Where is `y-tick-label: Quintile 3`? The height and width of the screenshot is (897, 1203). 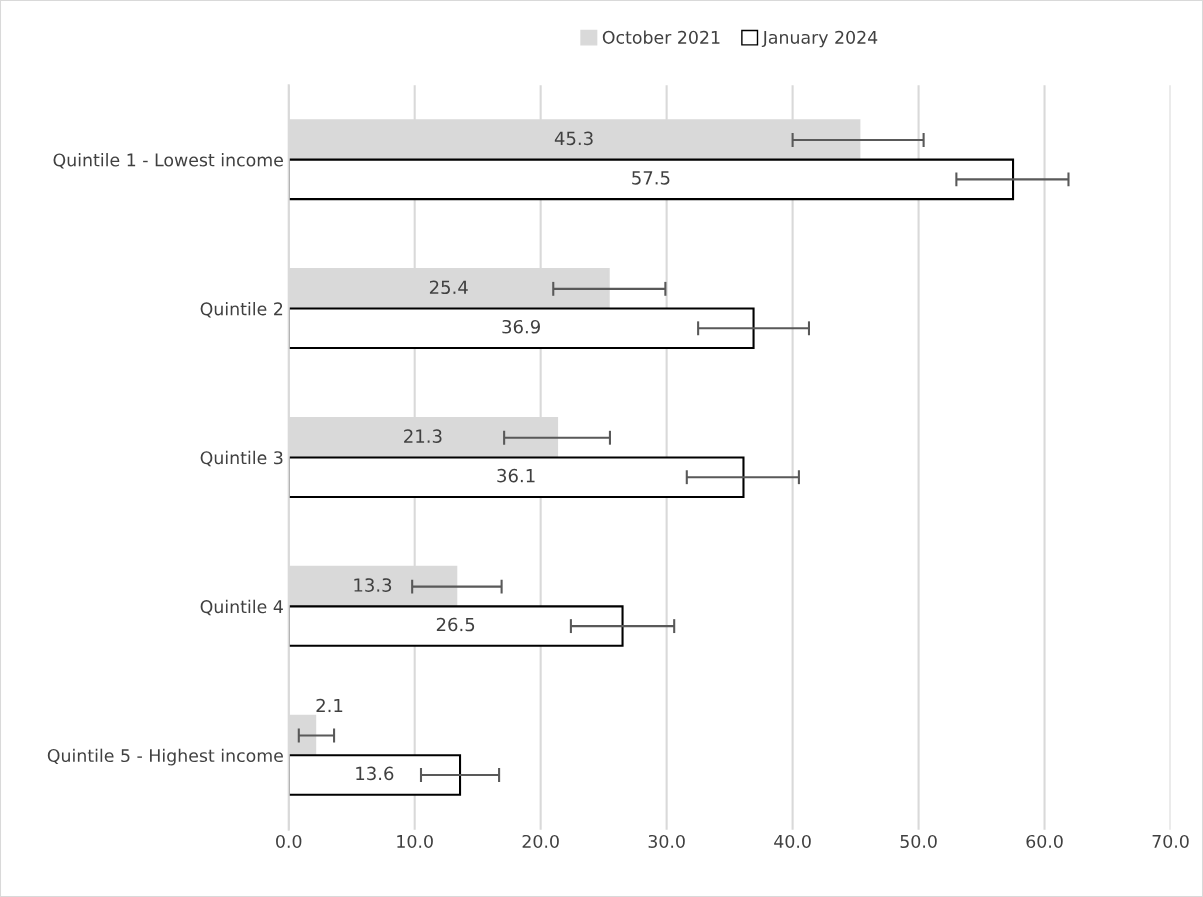
y-tick-label: Quintile 3 is located at coordinates (241, 458).